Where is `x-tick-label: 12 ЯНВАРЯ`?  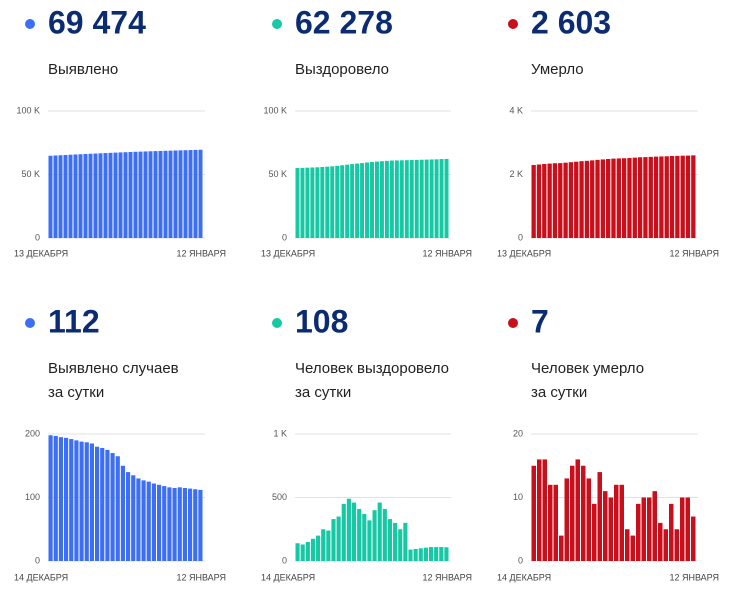
x-tick-label: 12 ЯНВАРЯ is located at coordinates (201, 253).